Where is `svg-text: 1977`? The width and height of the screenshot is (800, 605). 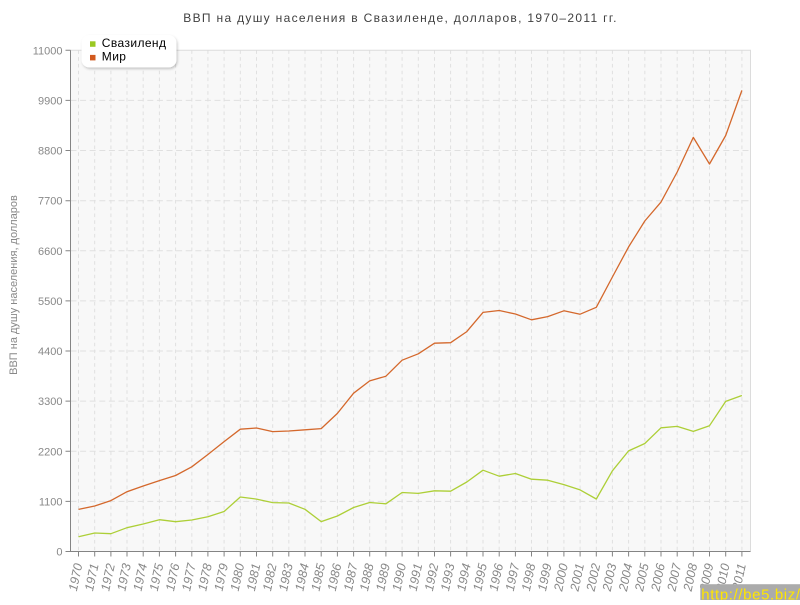 svg-text: 1977 is located at coordinates (189, 576).